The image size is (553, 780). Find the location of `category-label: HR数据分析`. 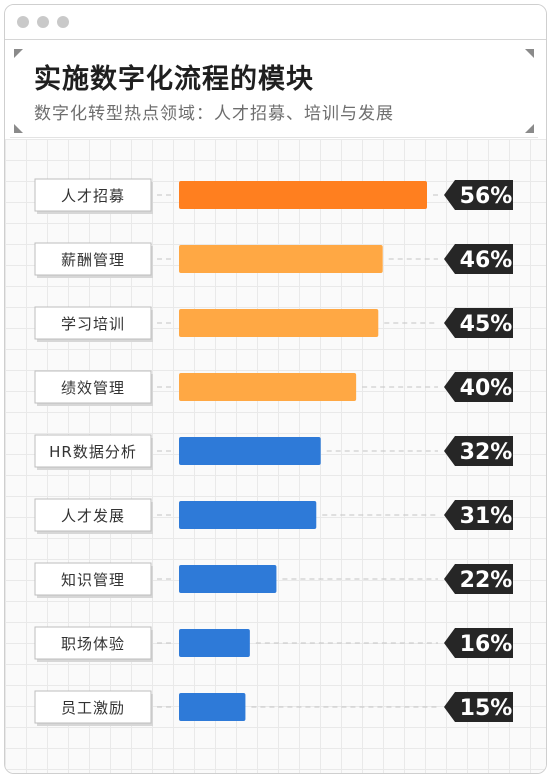

category-label: HR数据分析 is located at coordinates (93, 452).